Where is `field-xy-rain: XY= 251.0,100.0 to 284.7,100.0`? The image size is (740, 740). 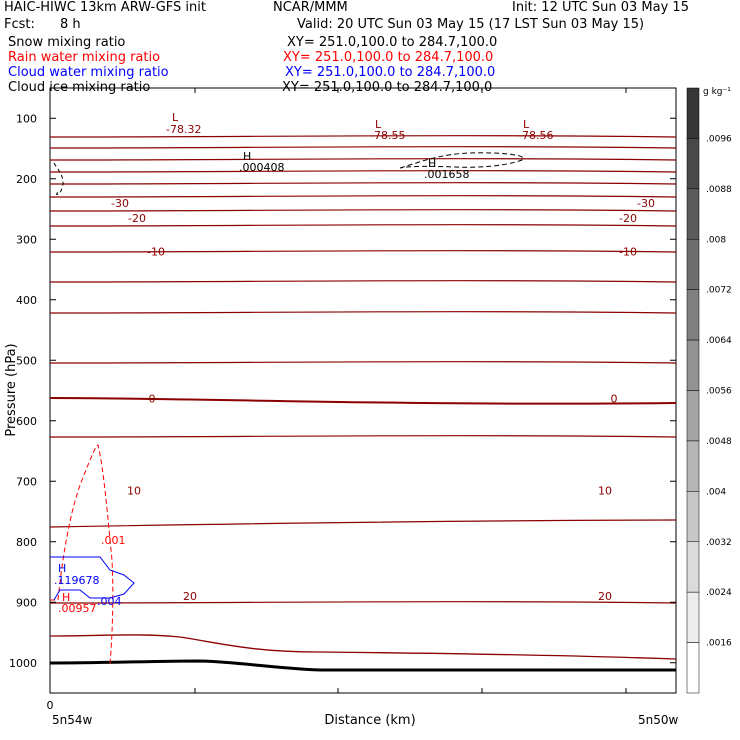
field-xy-rain: XY= 251.0,100.0 to 284.7,100.0 is located at coordinates (388, 57).